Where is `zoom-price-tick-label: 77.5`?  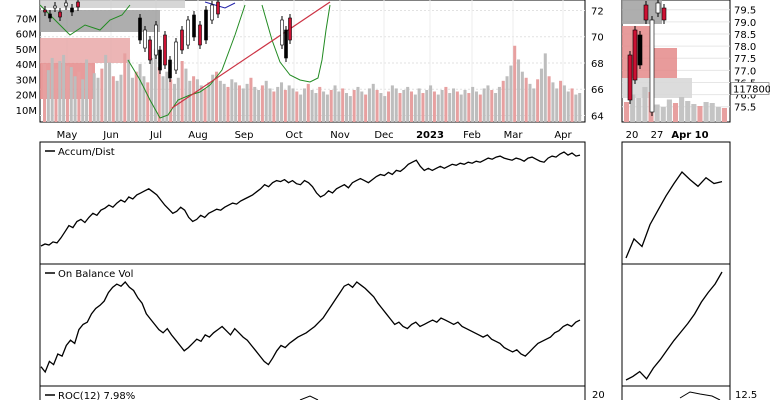
zoom-price-tick-label: 77.5 is located at coordinates (745, 59).